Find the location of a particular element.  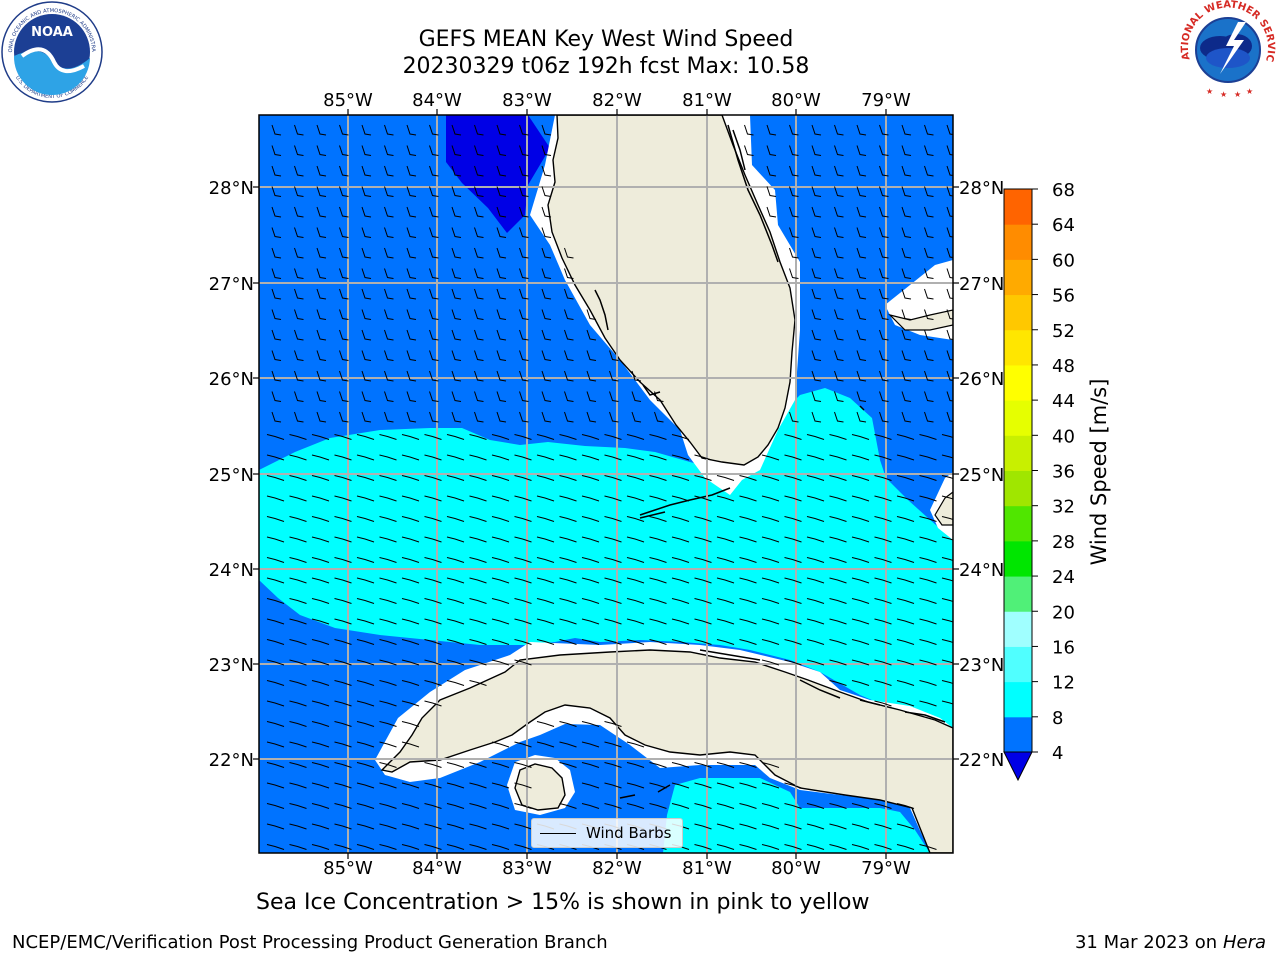

colorbar-tick-label: 28 is located at coordinates (1063, 542).